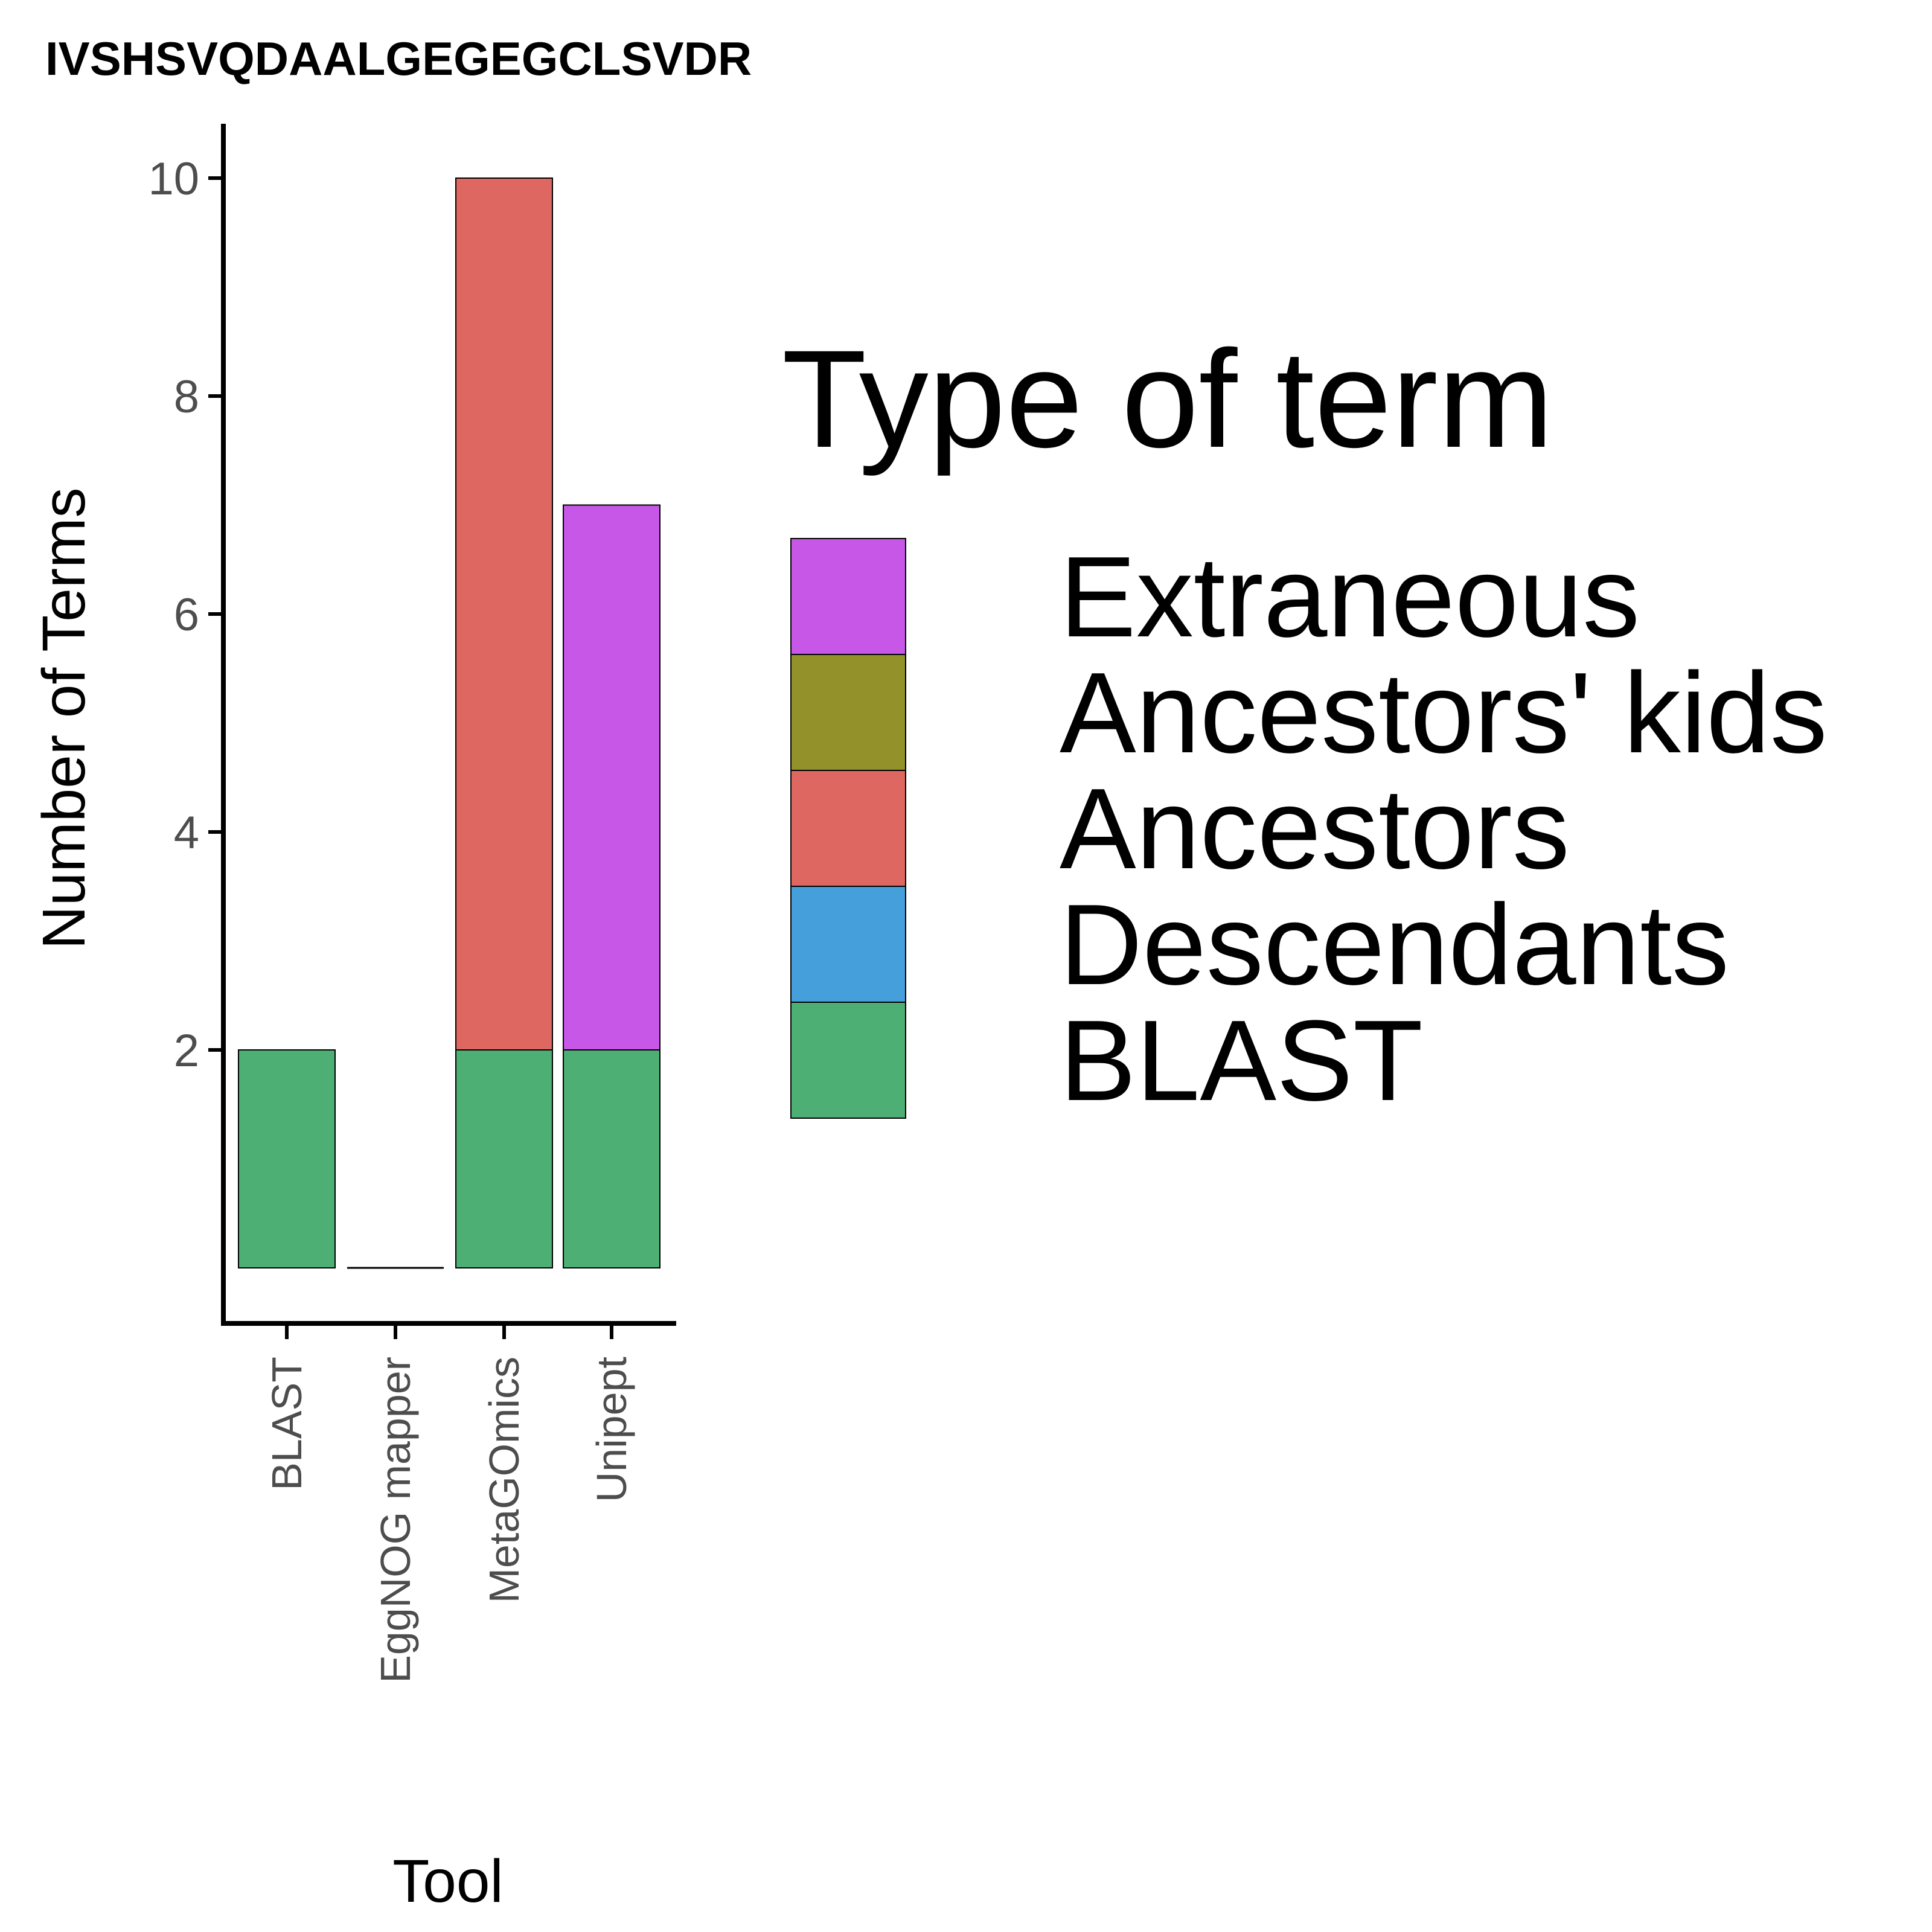 The width and height of the screenshot is (1932, 1932). What do you see at coordinates (1444, 713) in the screenshot?
I see `legend-label: Ancestors' kids` at bounding box center [1444, 713].